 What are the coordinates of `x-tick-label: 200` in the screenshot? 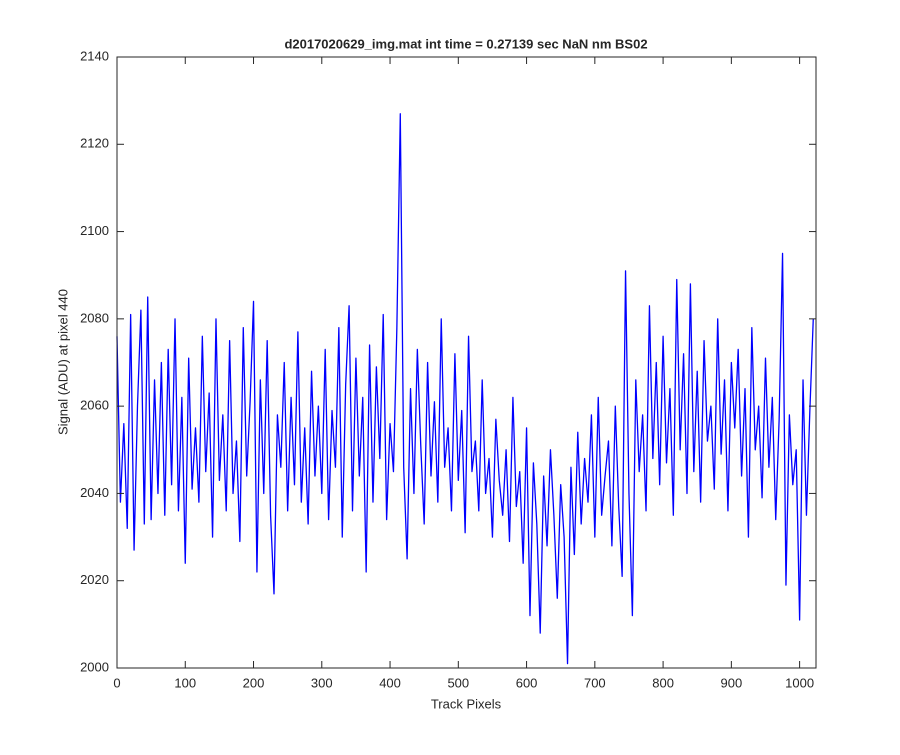 It's located at (254, 682).